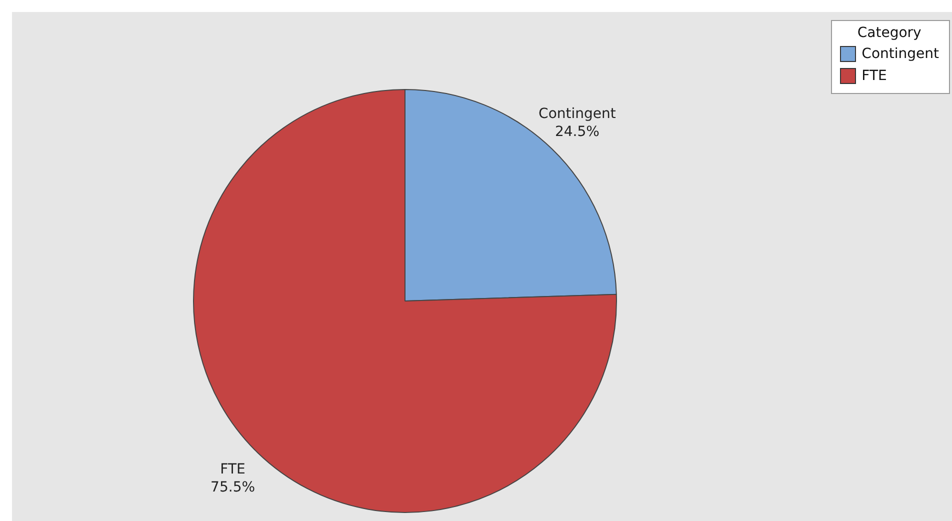 The width and height of the screenshot is (952, 521). What do you see at coordinates (233, 487) in the screenshot?
I see `data-label: 75.5%` at bounding box center [233, 487].